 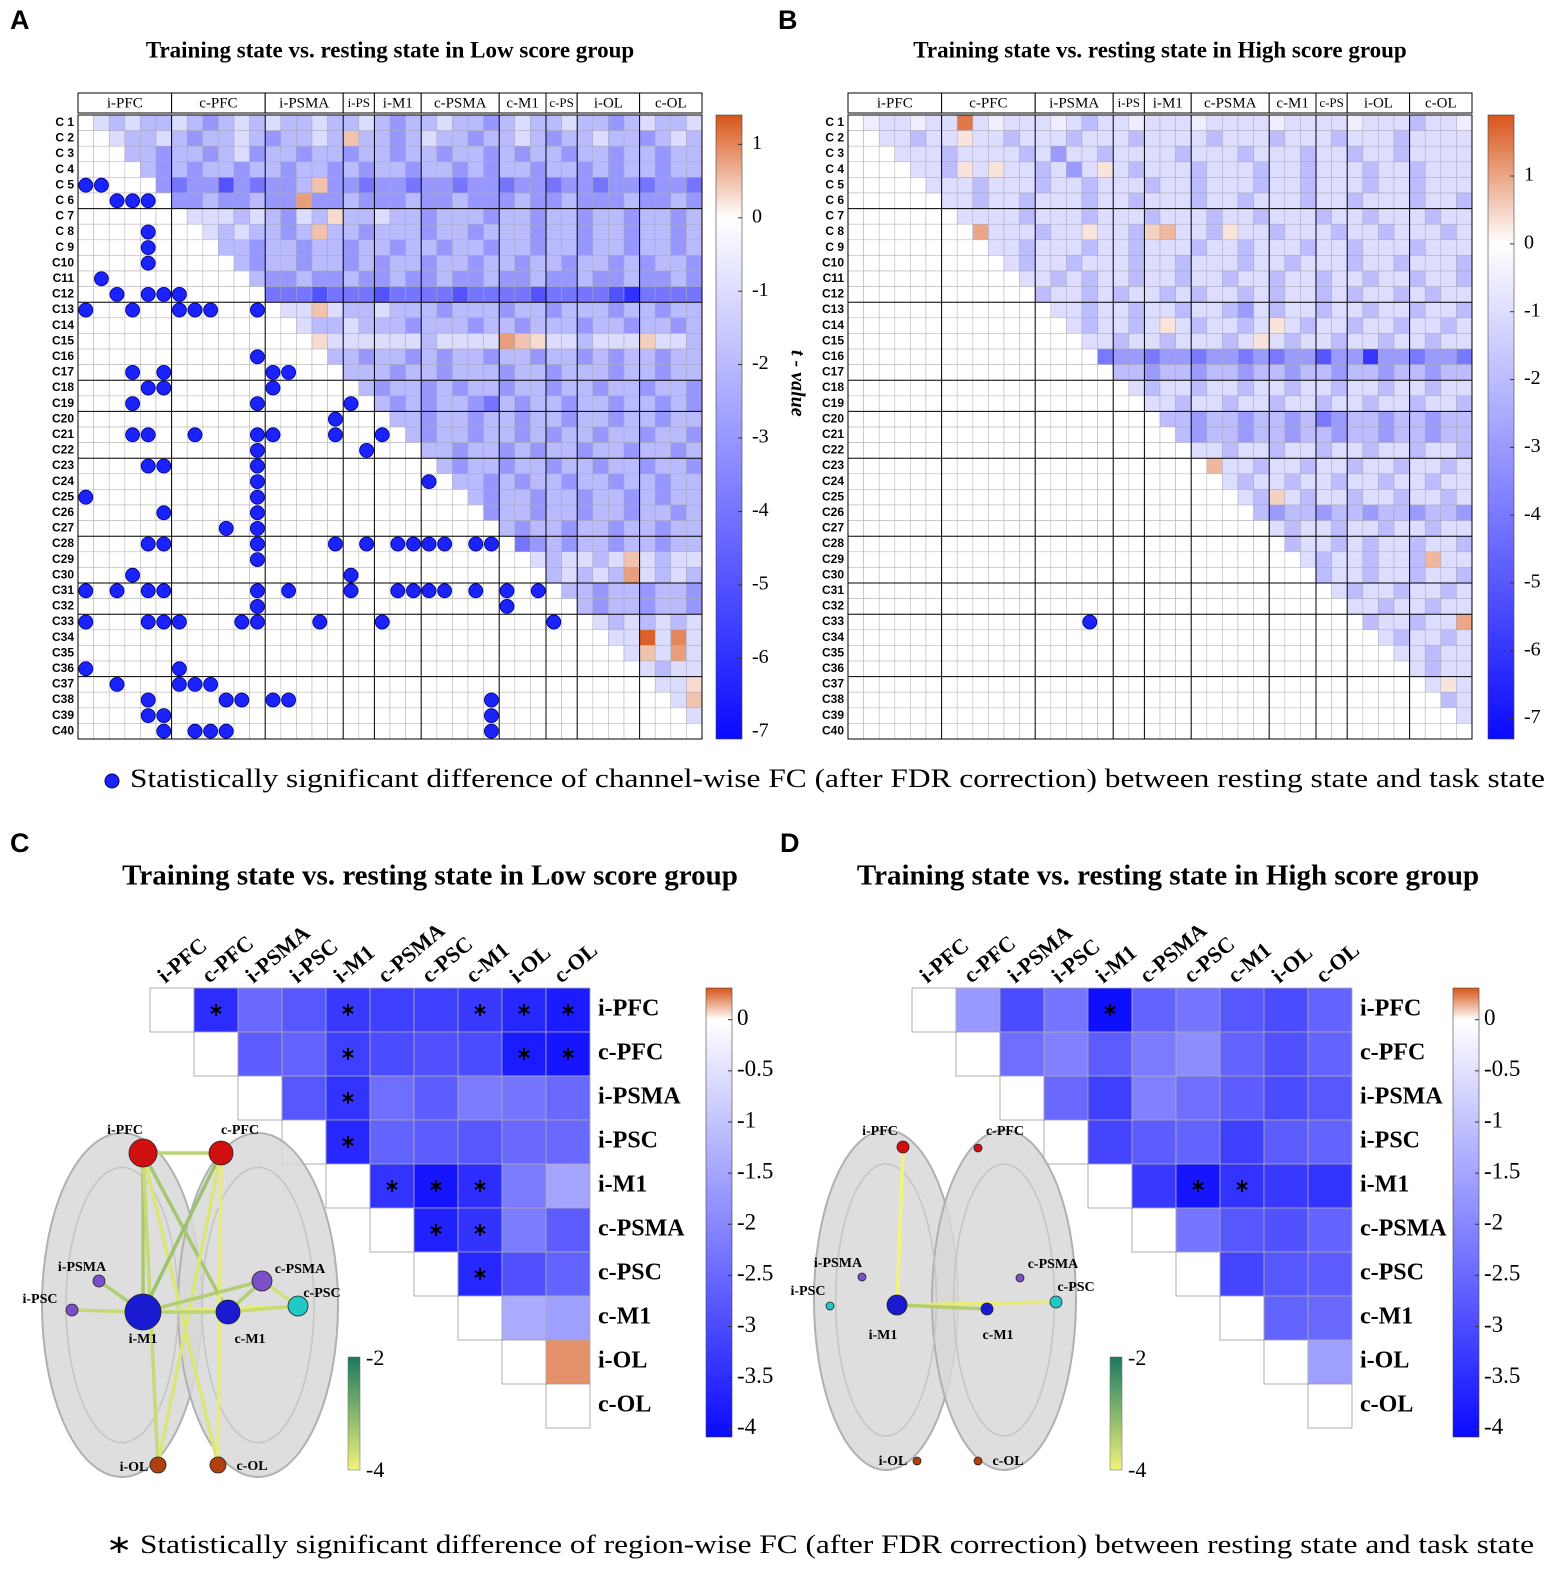 What do you see at coordinates (143, 1339) in the screenshot?
I see `node-label: i-M1` at bounding box center [143, 1339].